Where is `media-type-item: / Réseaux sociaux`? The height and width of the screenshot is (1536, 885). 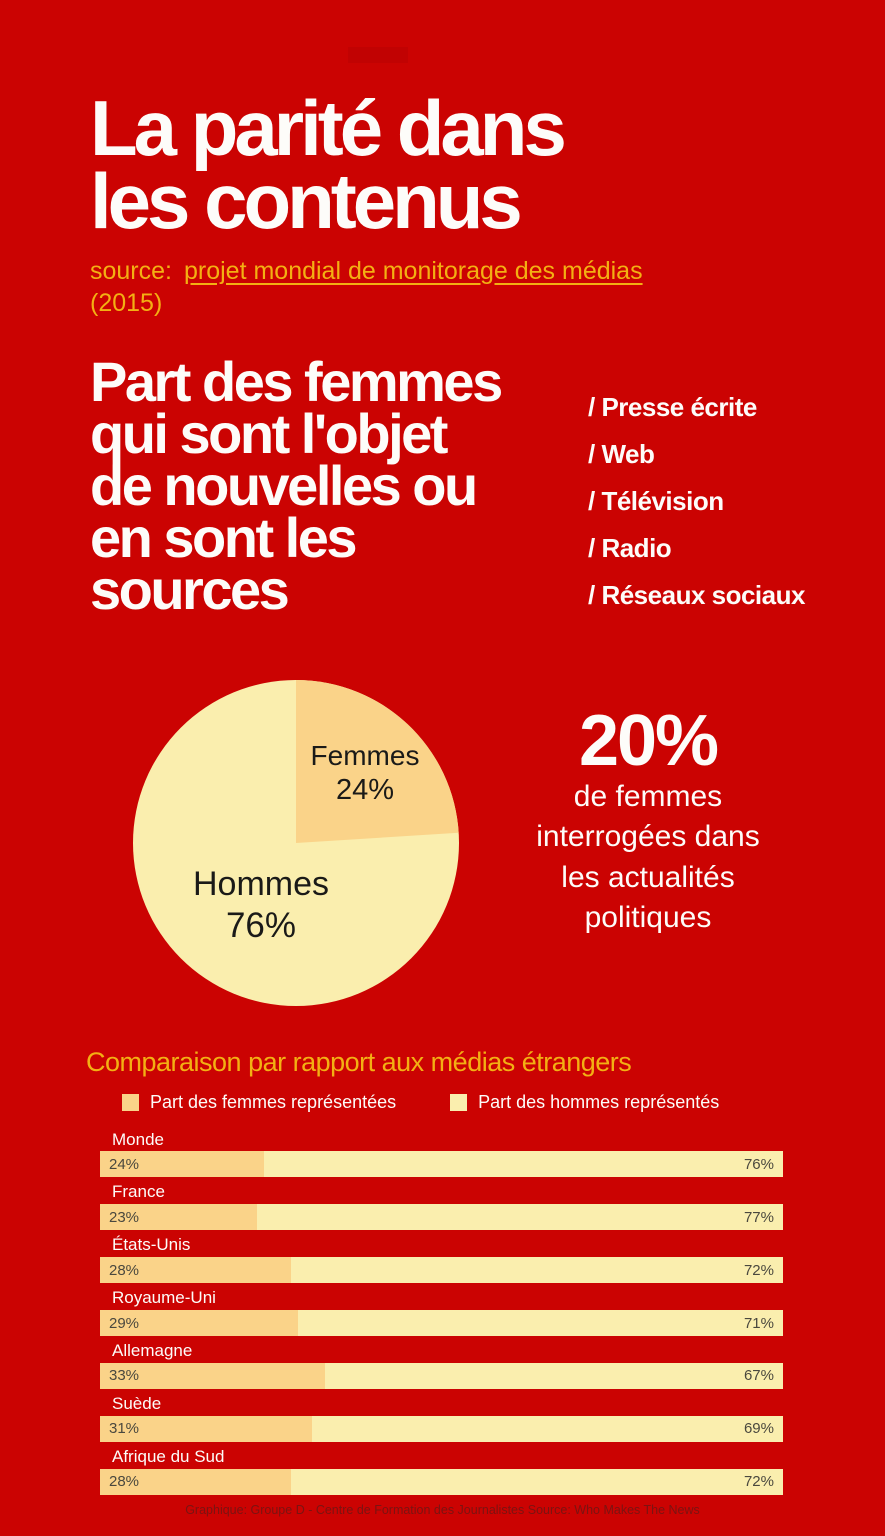 media-type-item: / Réseaux sociaux is located at coordinates (696, 594).